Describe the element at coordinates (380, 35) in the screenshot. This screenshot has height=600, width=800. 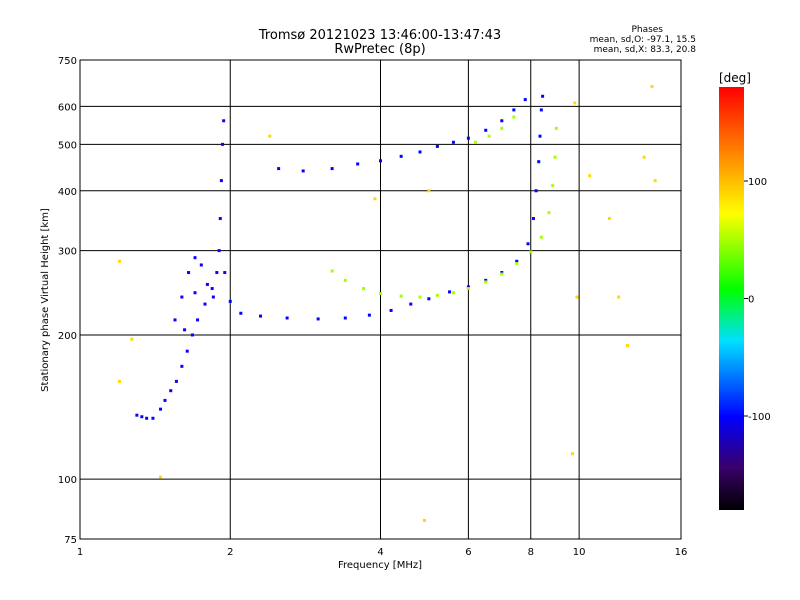
I see `chart-title: Tromsø 20121023 13:46:00-13:47:43` at that location.